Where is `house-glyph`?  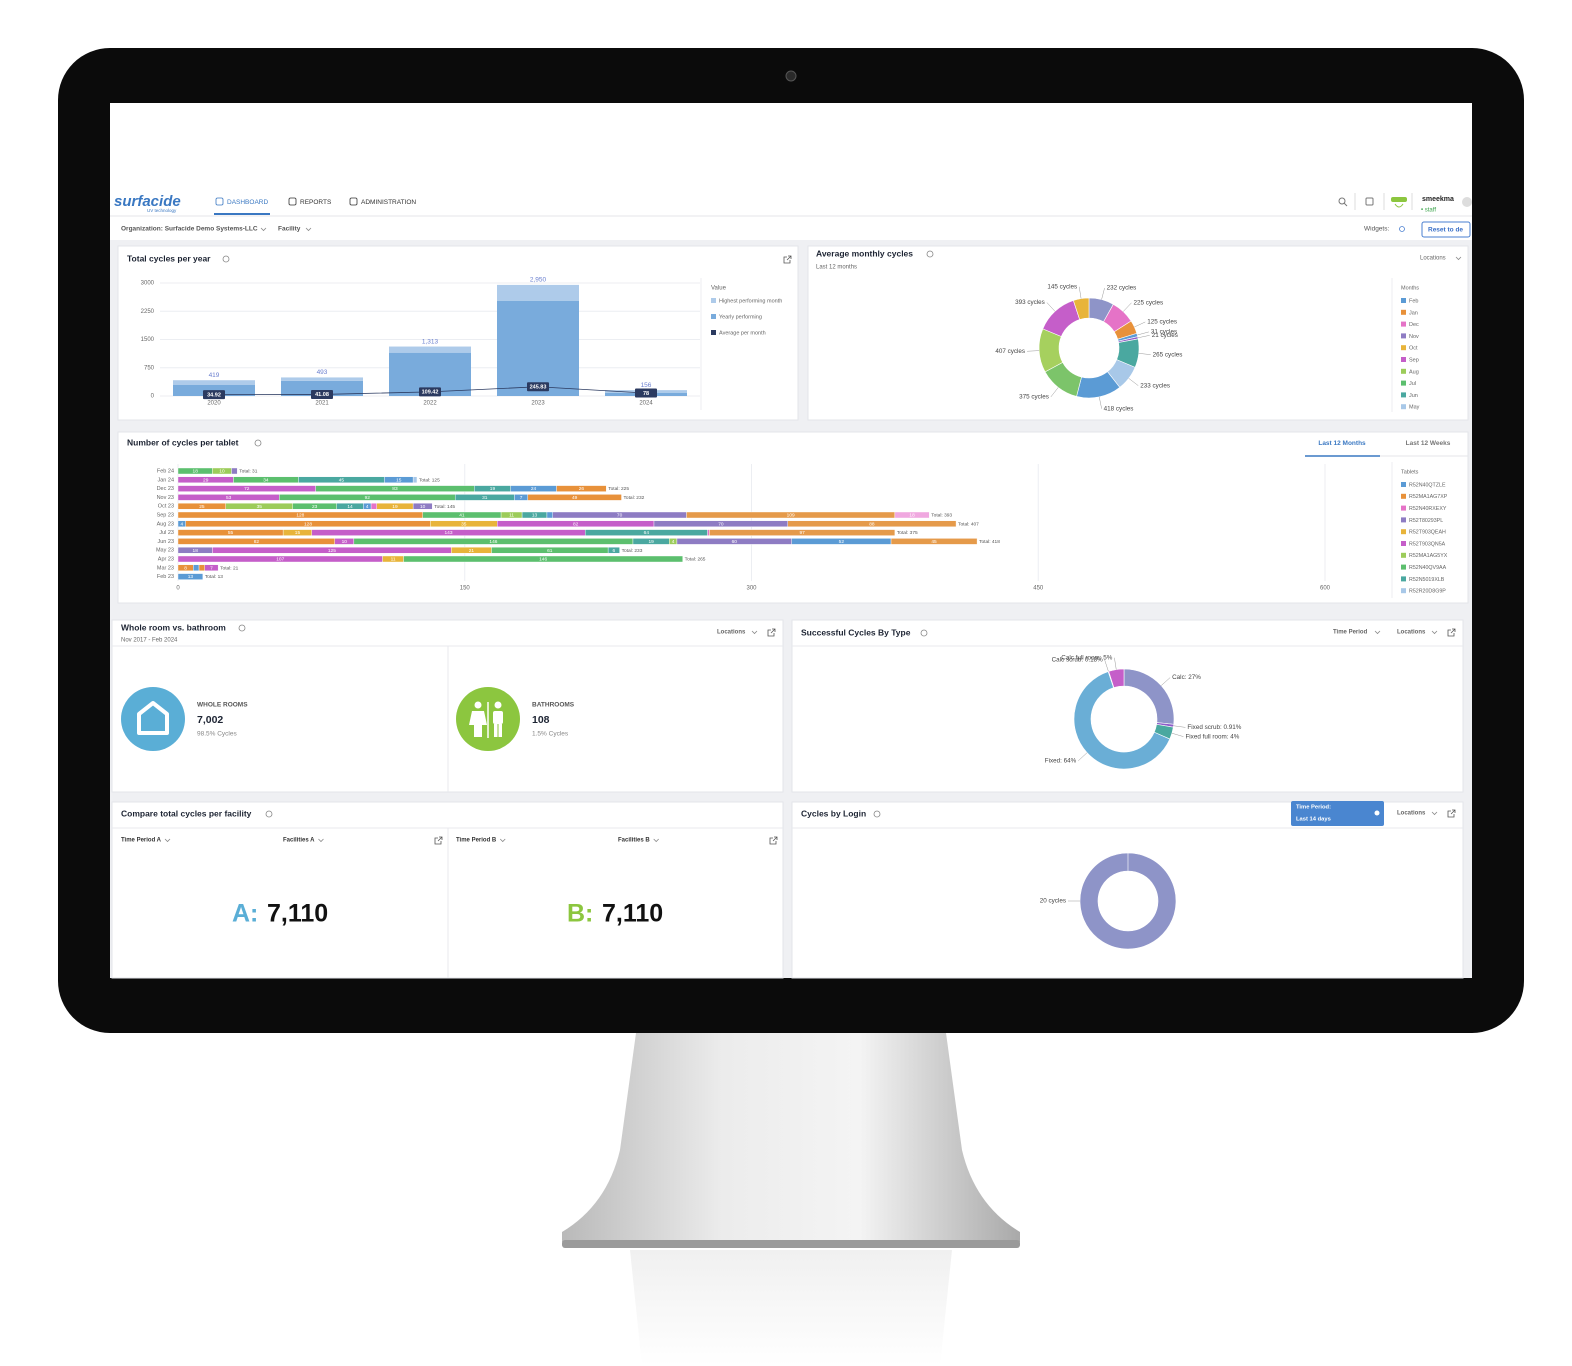
house-glyph is located at coordinates (153, 718).